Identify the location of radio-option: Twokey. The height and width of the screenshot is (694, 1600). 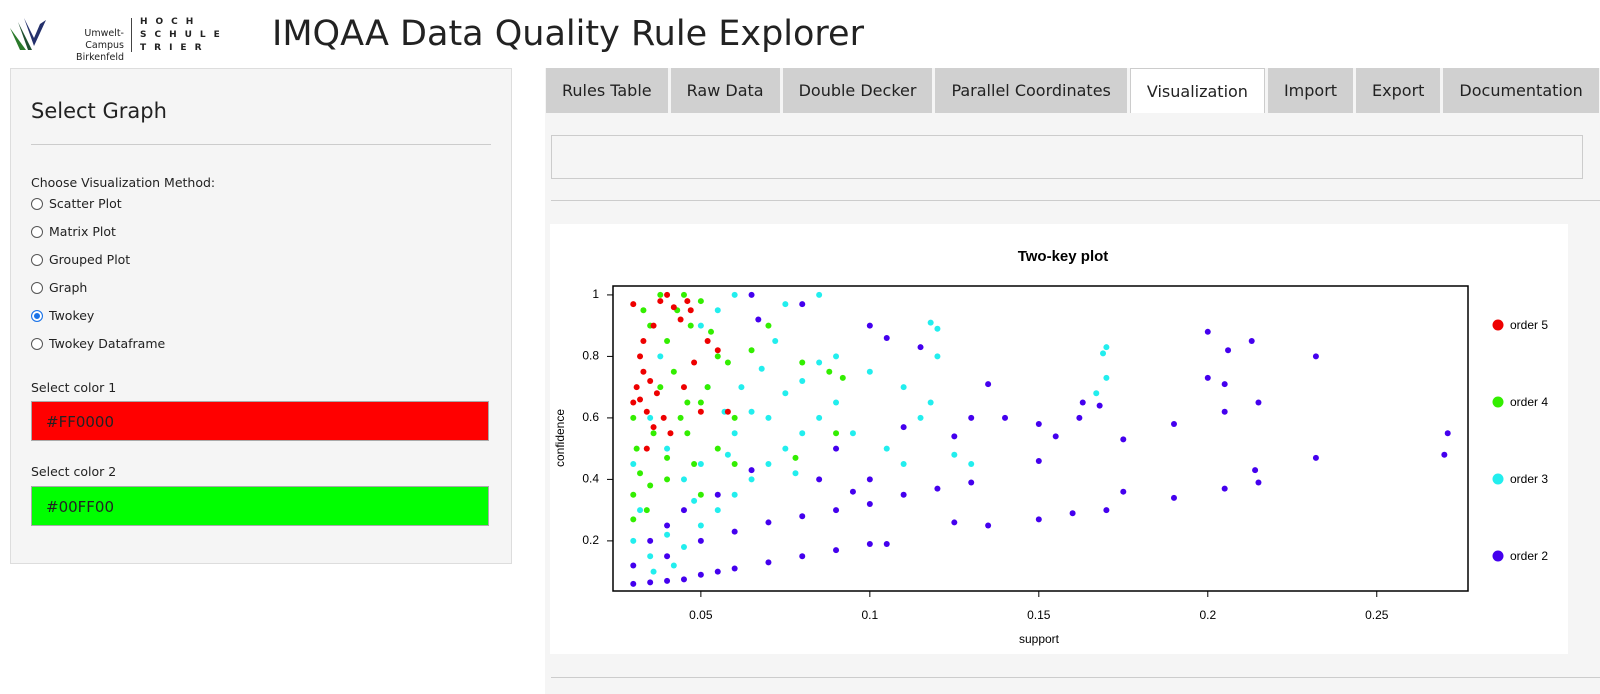
(62, 315).